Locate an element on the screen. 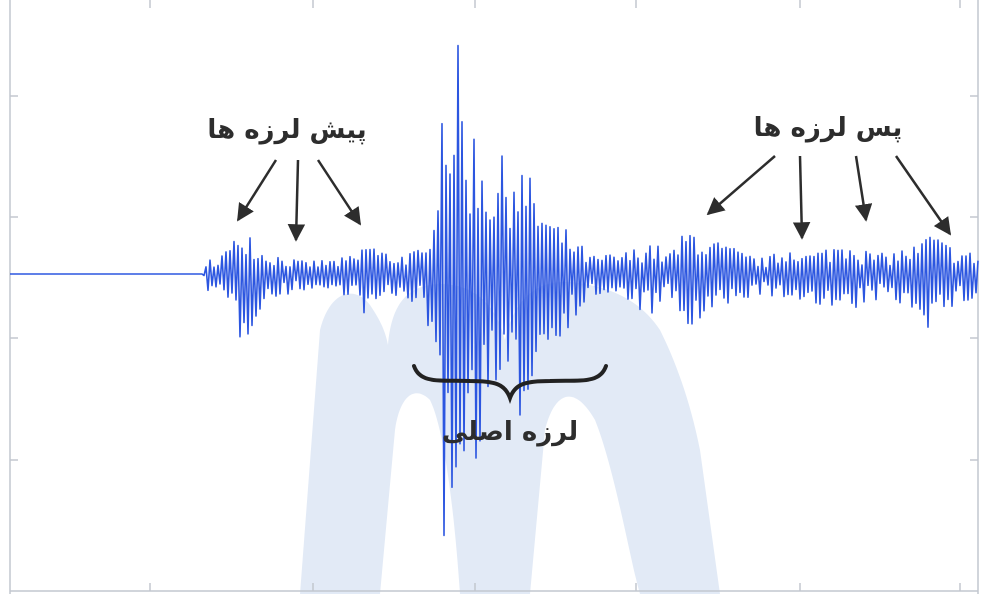 The image size is (987, 594). annotation-arrows is located at coordinates (594, 198).